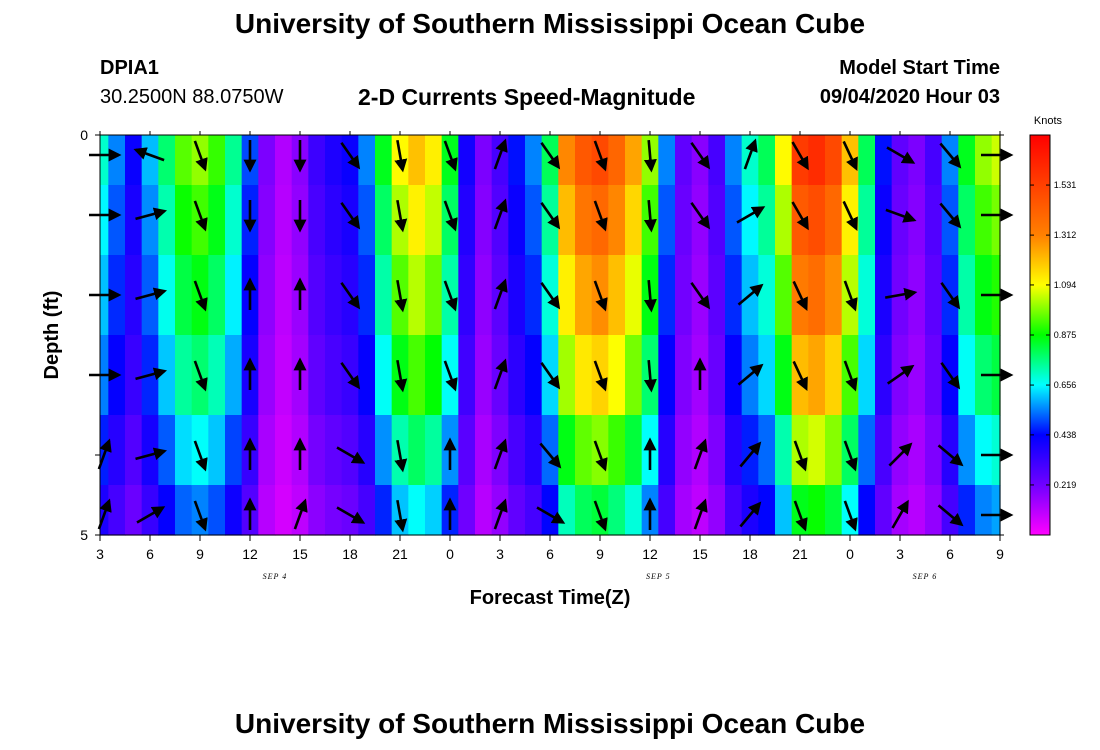  What do you see at coordinates (129, 68) in the screenshot?
I see `station-id: DPIA1` at bounding box center [129, 68].